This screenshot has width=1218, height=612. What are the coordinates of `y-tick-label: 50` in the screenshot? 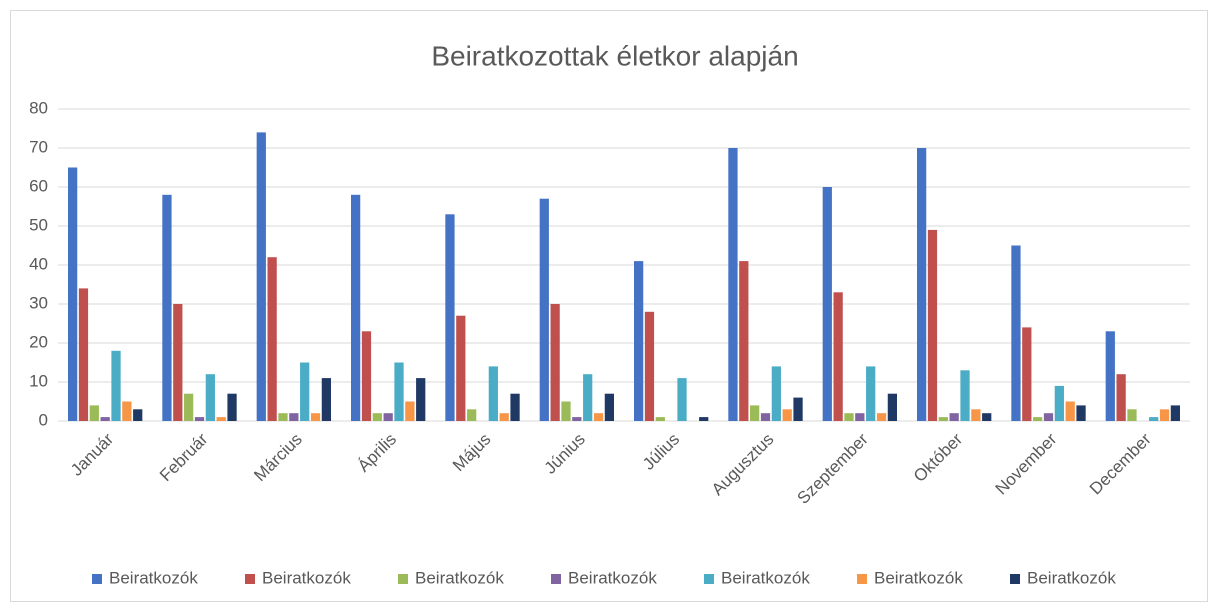 It's located at (38, 224).